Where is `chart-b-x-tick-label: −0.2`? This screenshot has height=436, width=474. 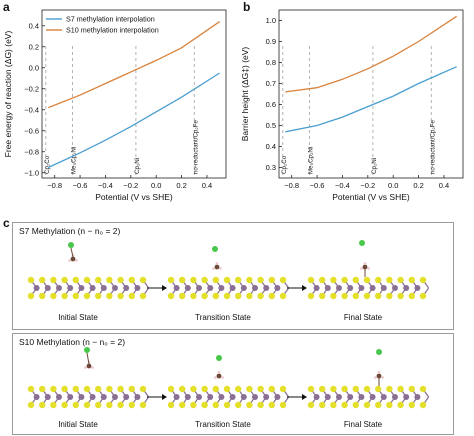 chart-b-x-tick-label: −0.2 is located at coordinates (367, 185).